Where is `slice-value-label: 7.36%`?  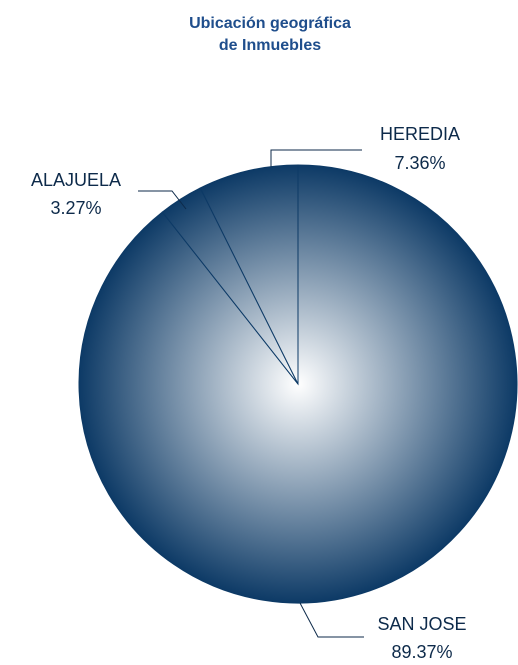
slice-value-label: 7.36% is located at coordinates (419, 163).